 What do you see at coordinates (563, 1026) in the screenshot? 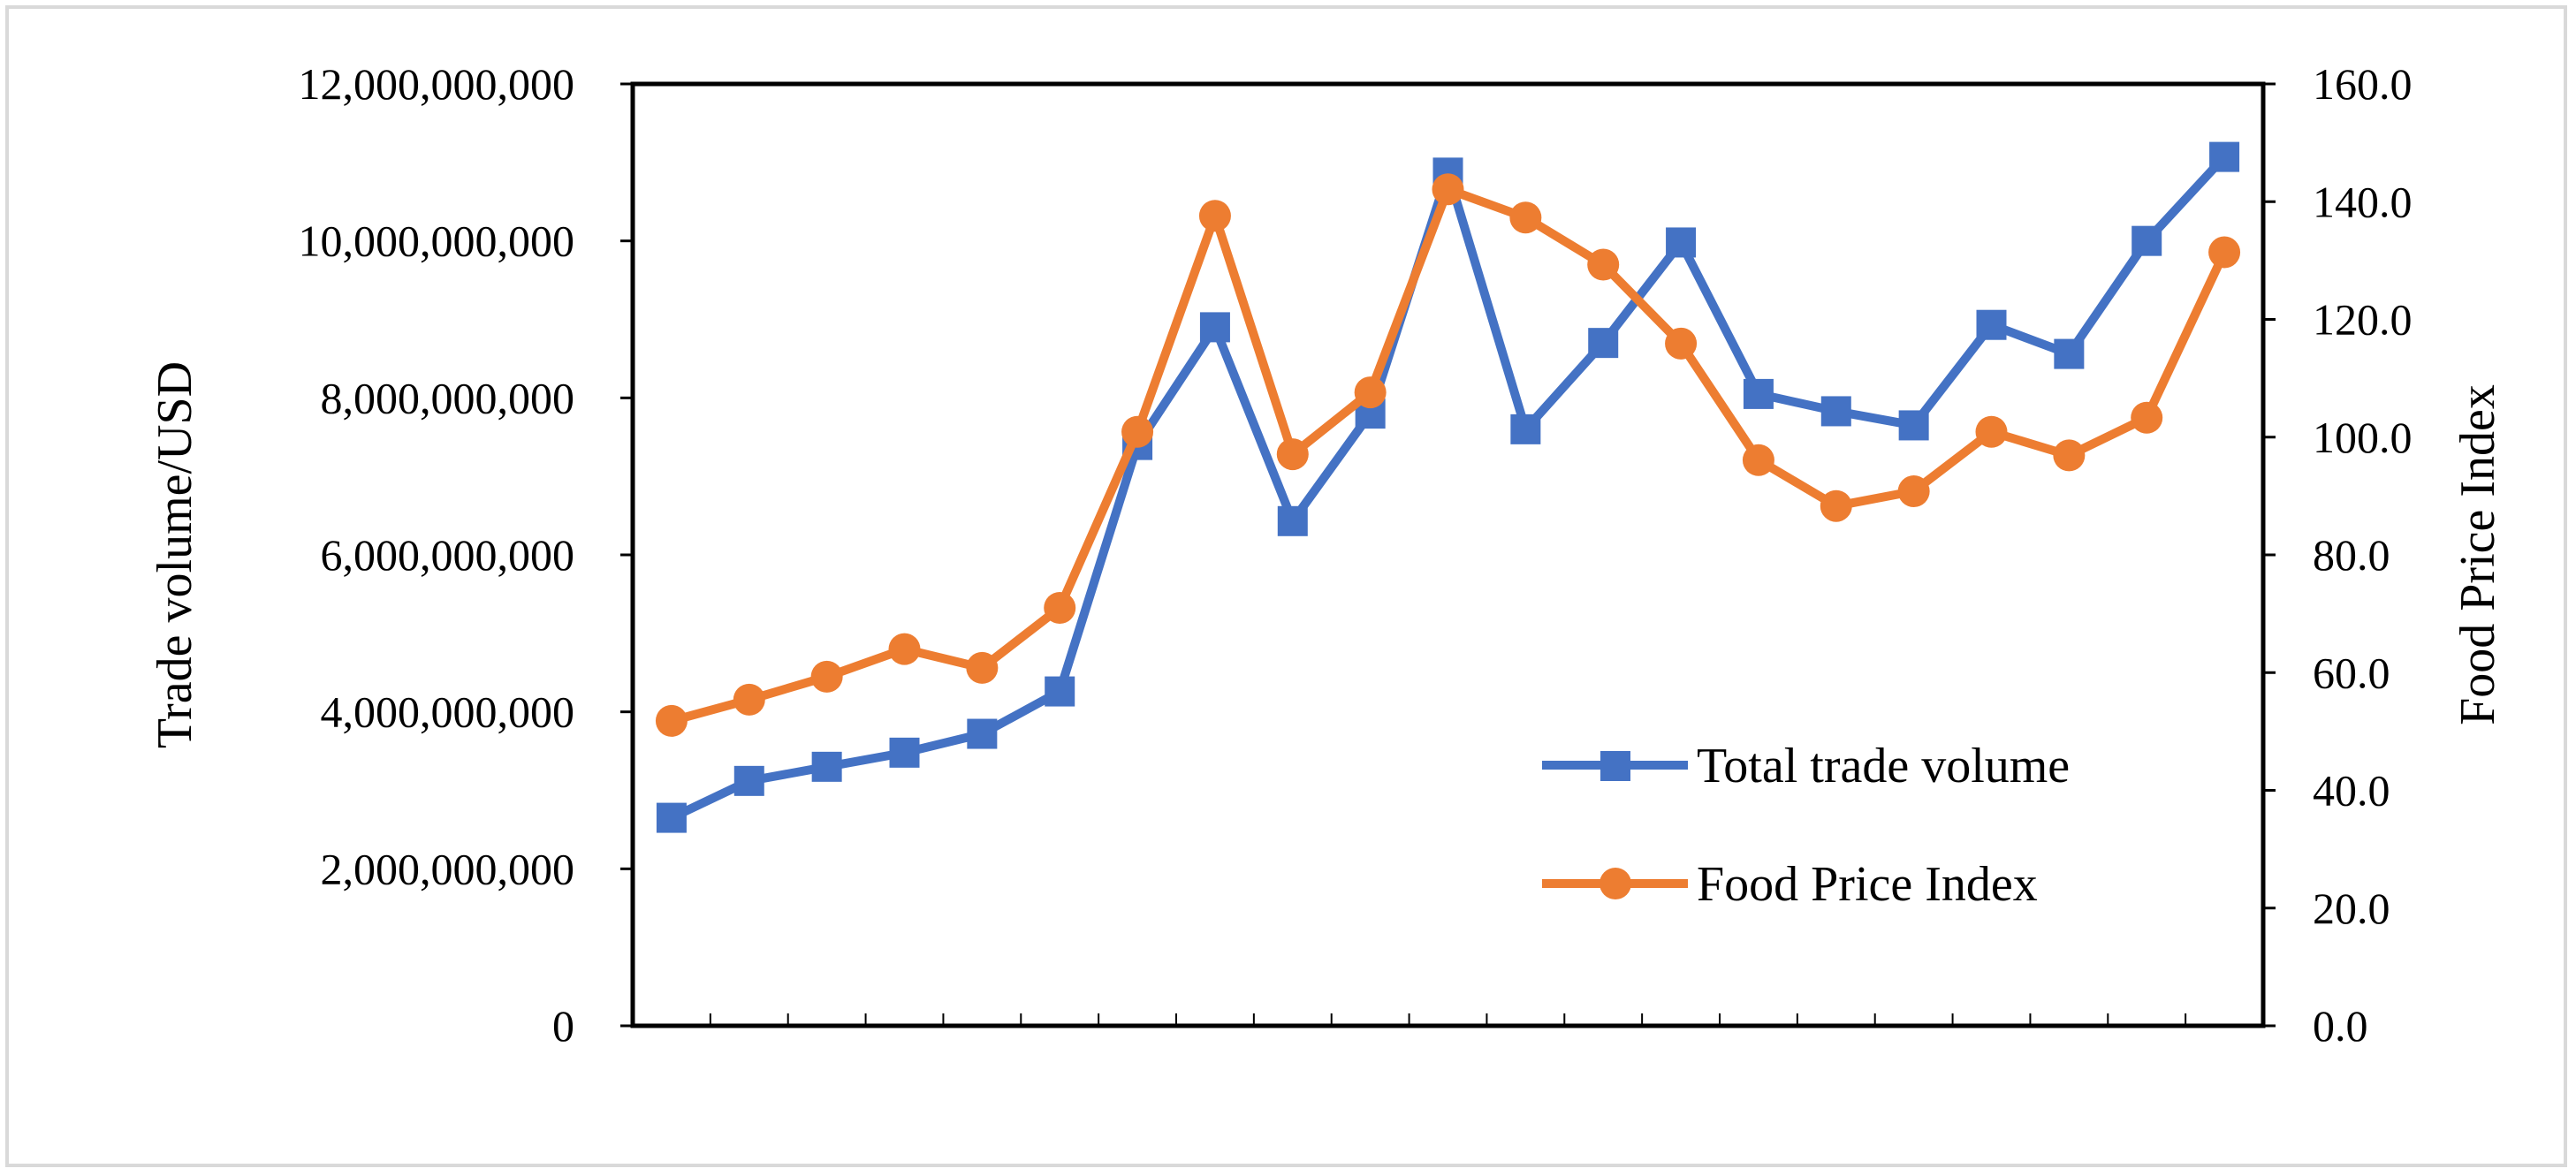
I see `left-tick-label: 0` at bounding box center [563, 1026].